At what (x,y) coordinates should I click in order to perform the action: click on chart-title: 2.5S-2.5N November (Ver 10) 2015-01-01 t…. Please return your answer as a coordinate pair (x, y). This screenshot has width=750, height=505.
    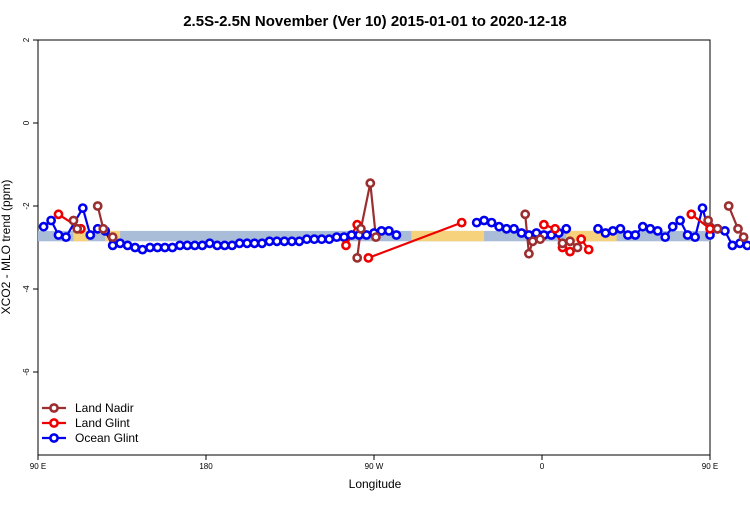
    Looking at the image, I should click on (375, 21).